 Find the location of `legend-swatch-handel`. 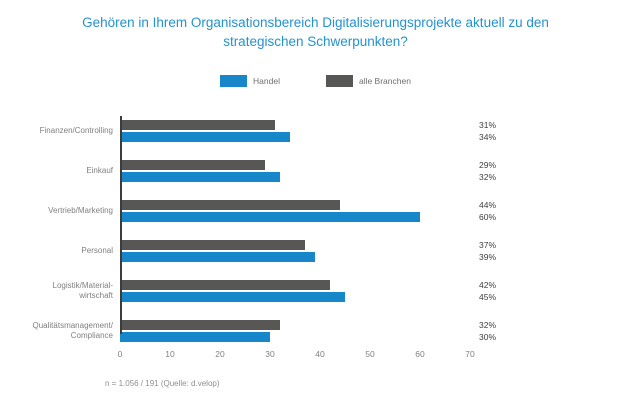

legend-swatch-handel is located at coordinates (234, 81).